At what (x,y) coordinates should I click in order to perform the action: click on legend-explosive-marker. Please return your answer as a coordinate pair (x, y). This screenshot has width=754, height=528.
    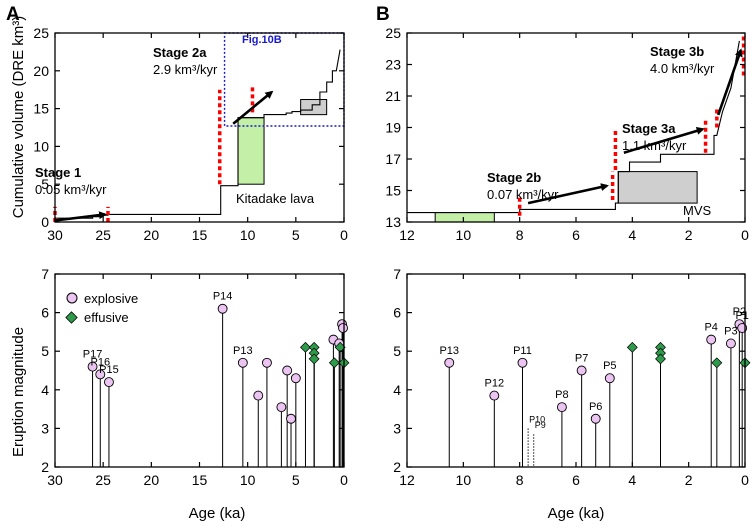
    Looking at the image, I should click on (72, 298).